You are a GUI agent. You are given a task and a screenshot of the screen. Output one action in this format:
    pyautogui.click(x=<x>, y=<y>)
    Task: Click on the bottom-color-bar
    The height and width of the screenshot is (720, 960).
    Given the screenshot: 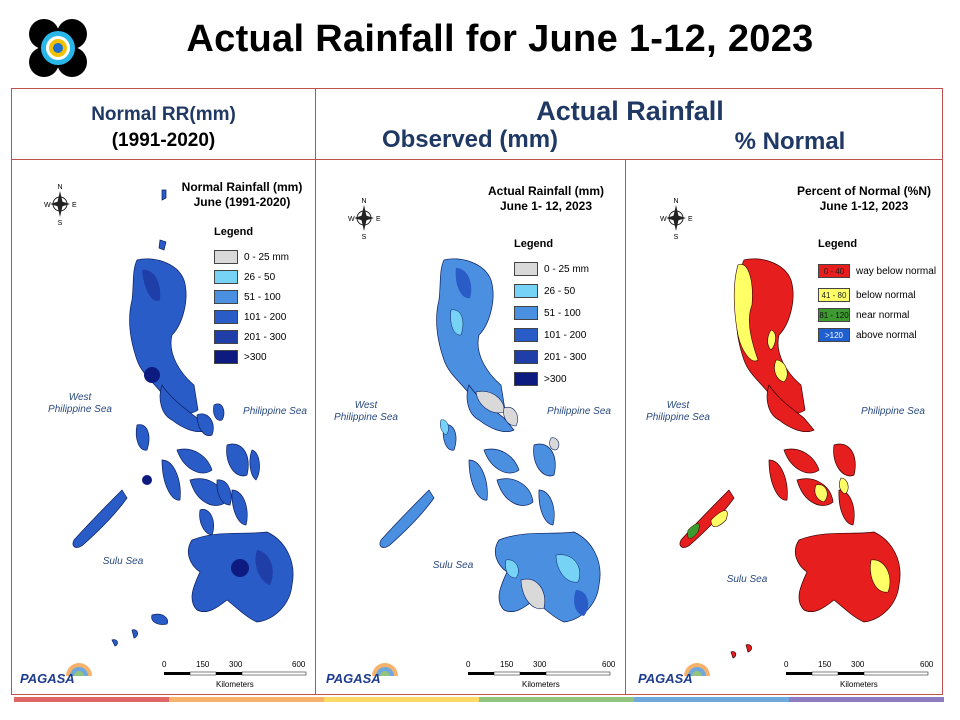 What is the action you would take?
    pyautogui.click(x=479, y=699)
    